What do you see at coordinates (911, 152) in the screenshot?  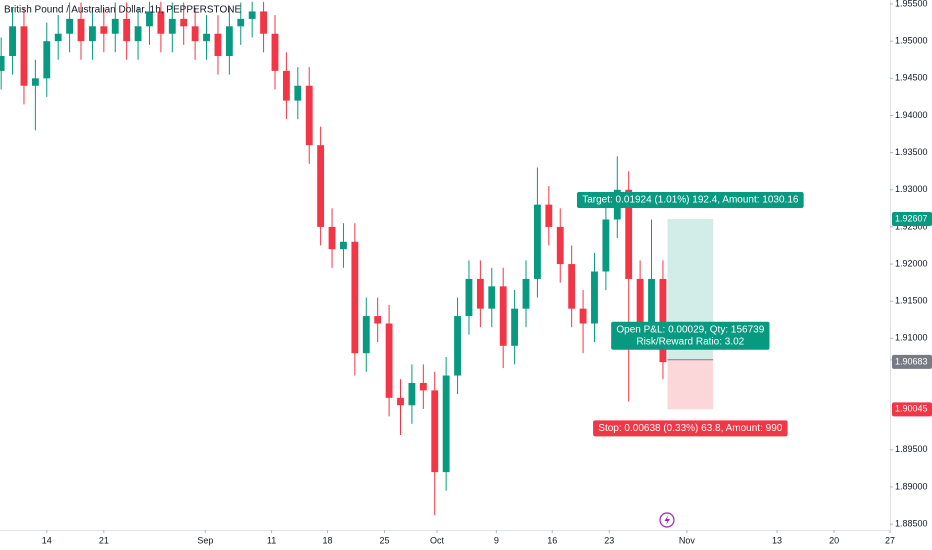 I see `y-tick-label: 1.93500` at bounding box center [911, 152].